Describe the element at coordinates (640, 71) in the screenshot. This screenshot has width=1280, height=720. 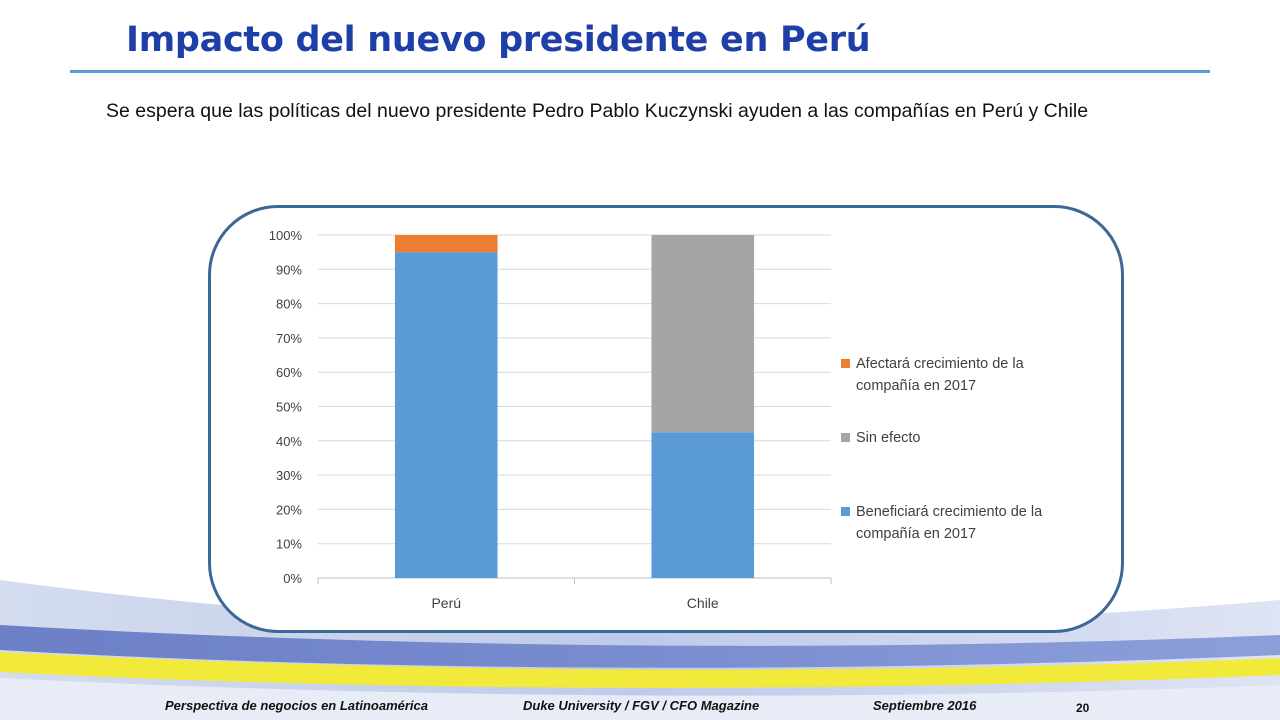
I see `title-underline` at that location.